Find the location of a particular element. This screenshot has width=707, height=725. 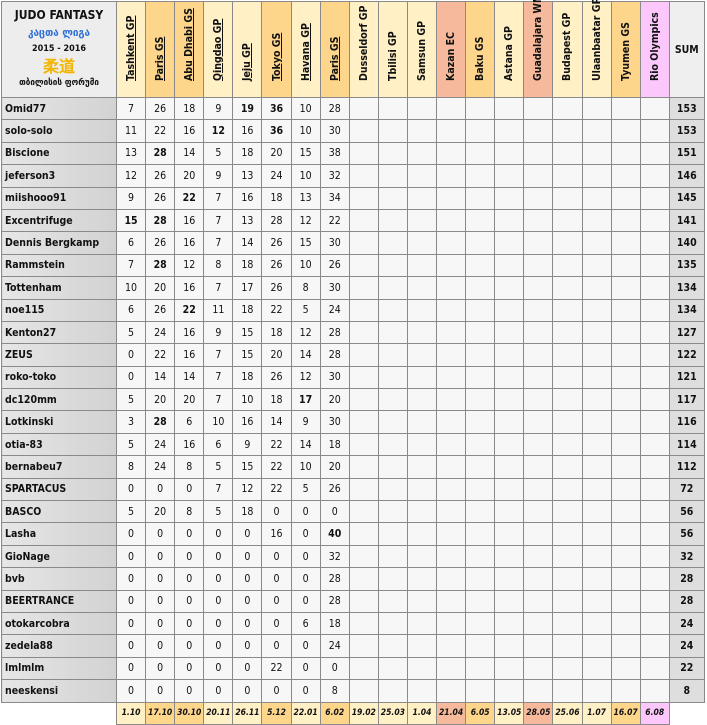

event-name: Qingdao GP is located at coordinates (218, 49).